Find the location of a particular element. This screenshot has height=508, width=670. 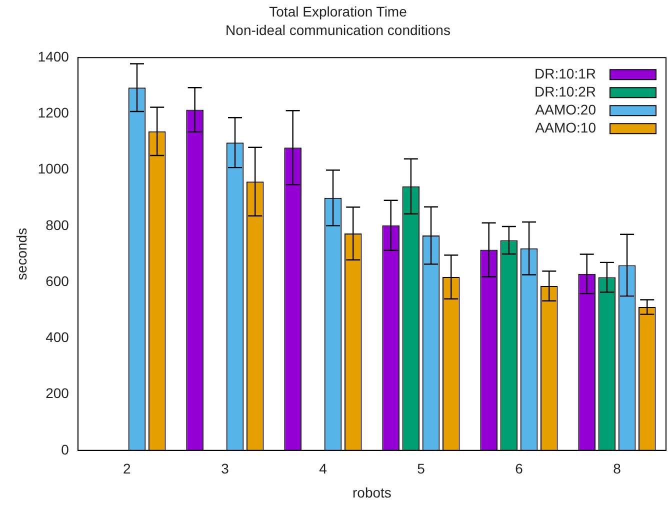

x-tick-label: 6 is located at coordinates (519, 468).